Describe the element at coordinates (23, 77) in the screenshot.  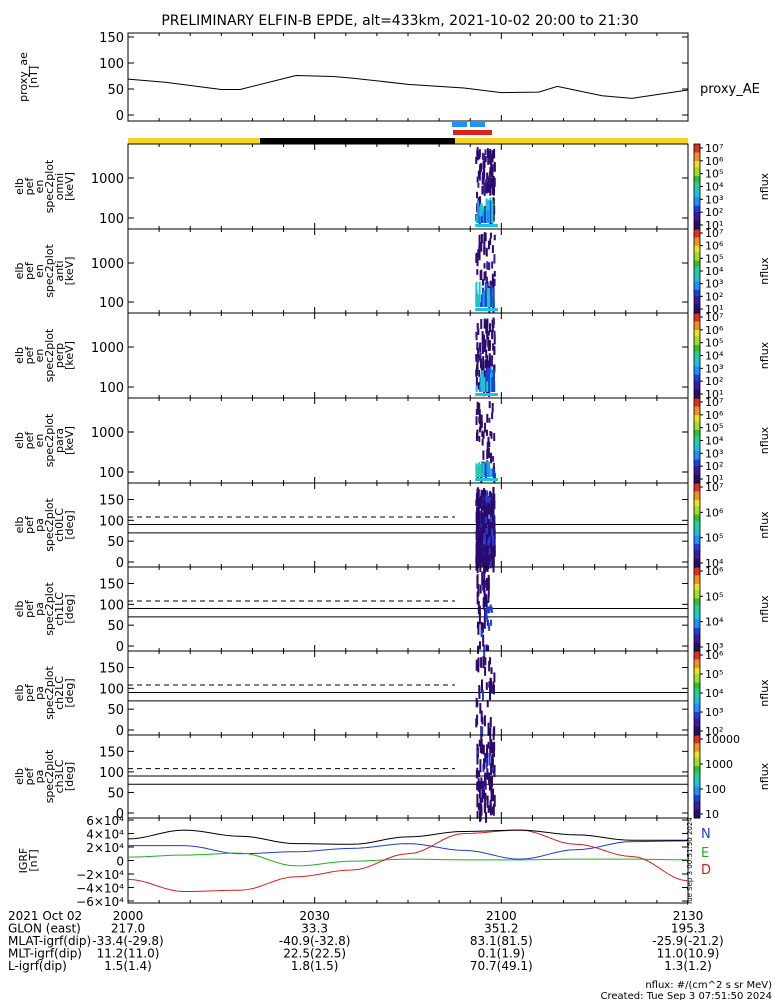
I see `y-axis-label-line: proxy_ae` at that location.